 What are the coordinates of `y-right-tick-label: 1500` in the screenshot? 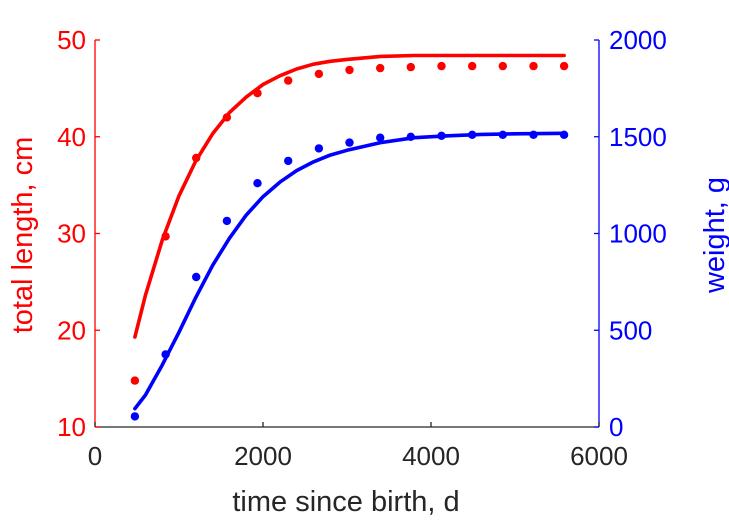 It's located at (638, 137).